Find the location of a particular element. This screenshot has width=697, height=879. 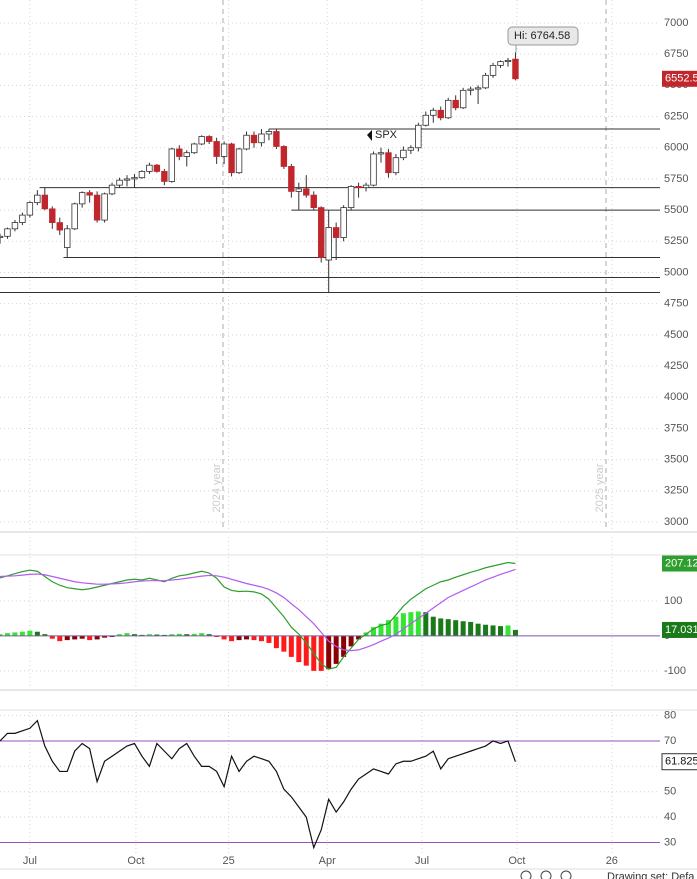

y-tick-label: 3750 is located at coordinates (676, 428).